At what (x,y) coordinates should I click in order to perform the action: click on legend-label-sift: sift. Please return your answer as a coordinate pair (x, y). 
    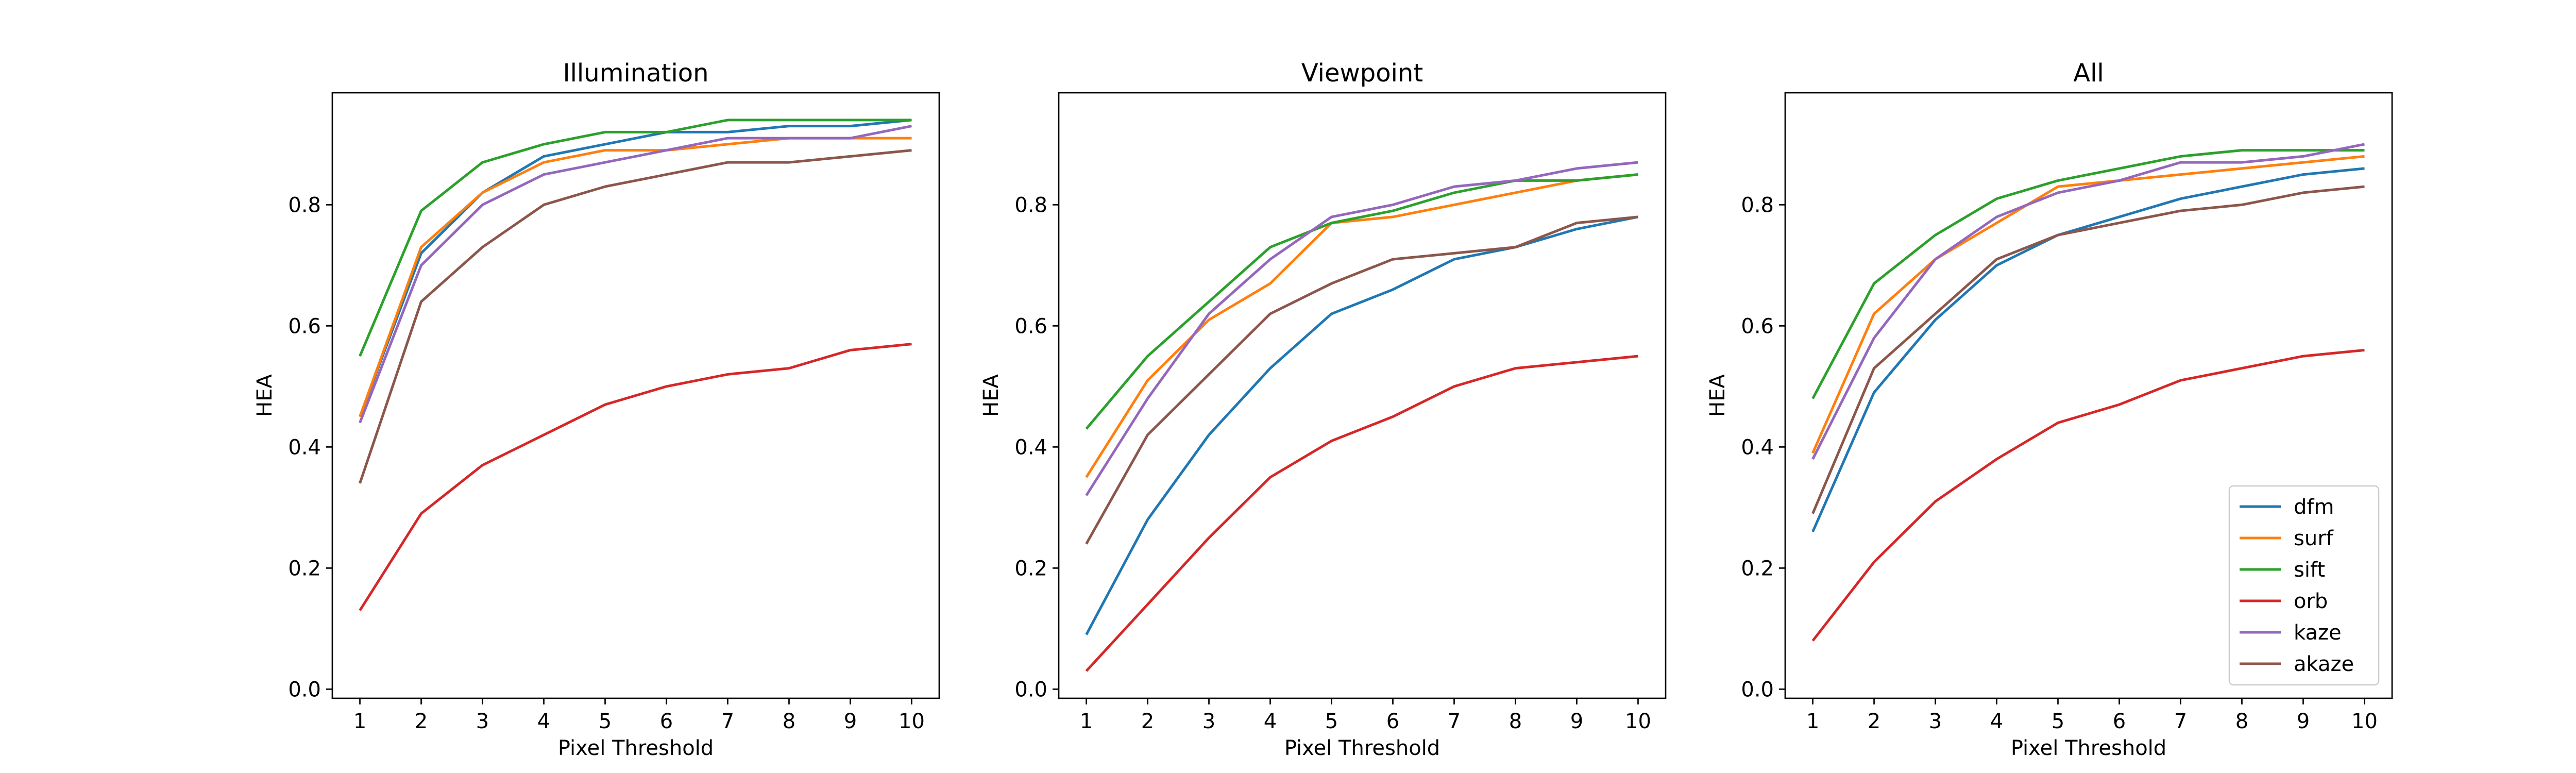
    Looking at the image, I should click on (2309, 570).